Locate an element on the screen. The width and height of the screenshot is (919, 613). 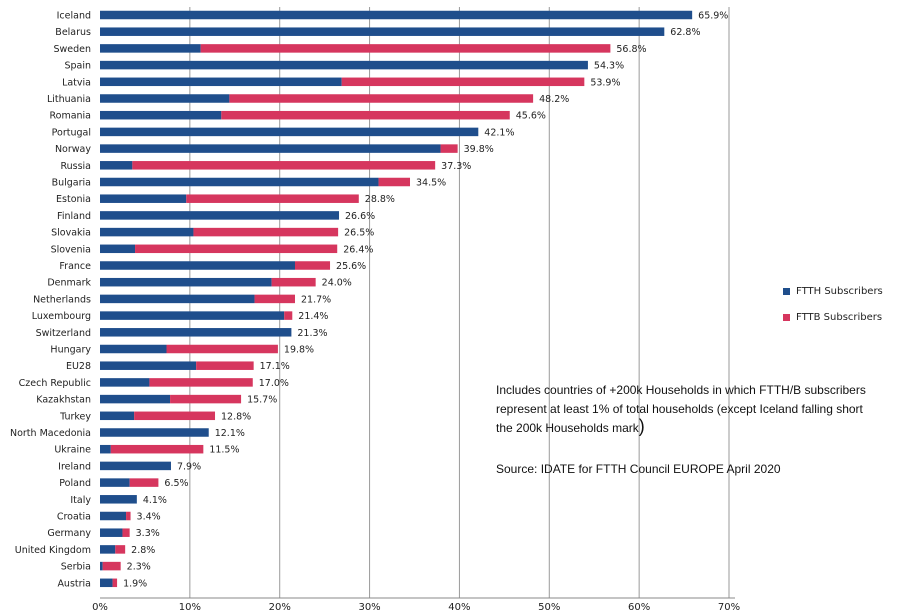
bar-ftth-iceland is located at coordinates (396, 15).